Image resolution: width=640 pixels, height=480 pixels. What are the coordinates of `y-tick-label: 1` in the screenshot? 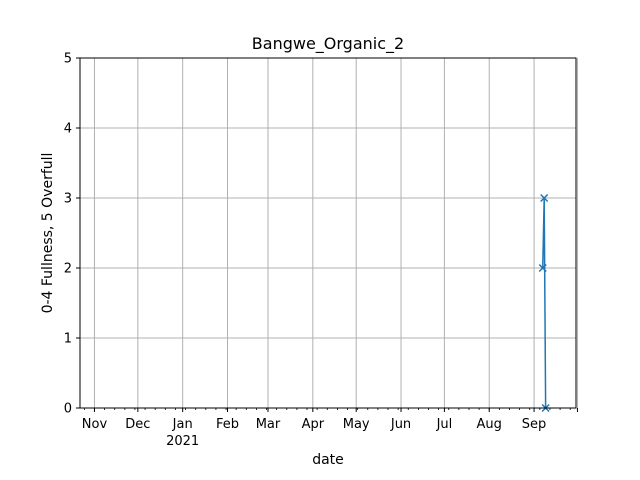 It's located at (68, 339).